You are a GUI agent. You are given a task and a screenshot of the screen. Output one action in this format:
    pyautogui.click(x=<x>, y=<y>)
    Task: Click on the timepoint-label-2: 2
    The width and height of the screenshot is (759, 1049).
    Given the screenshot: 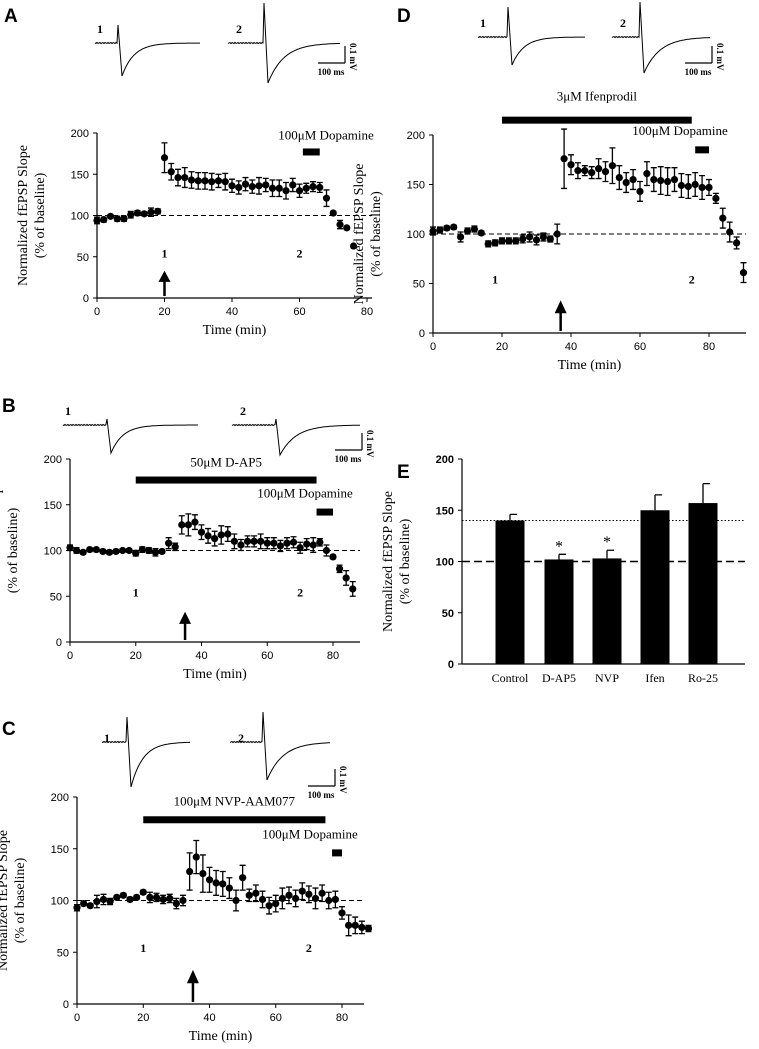 What is the action you would take?
    pyautogui.click(x=692, y=280)
    